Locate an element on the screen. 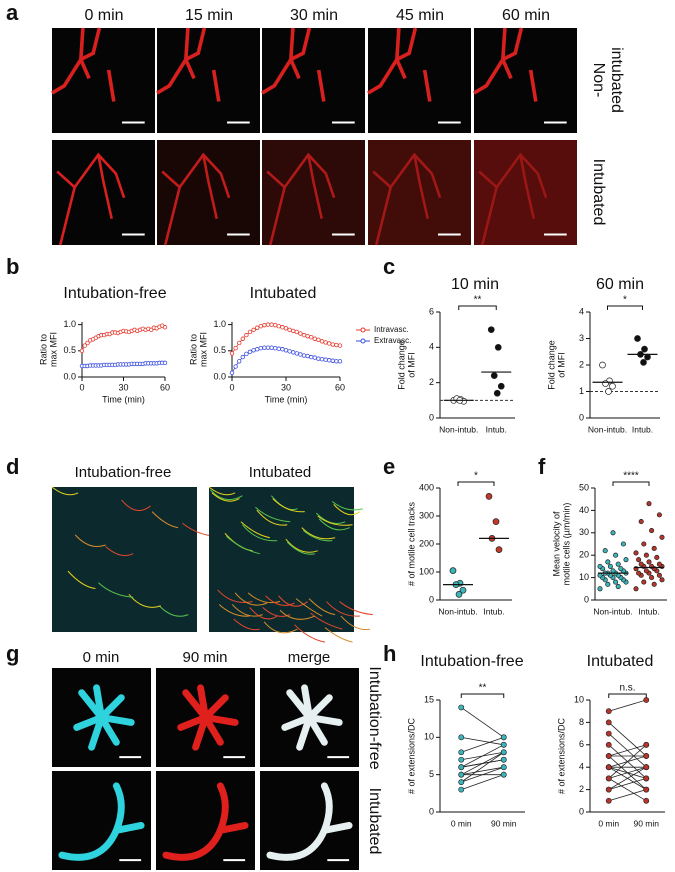 This screenshot has height=872, width=675. column-label: 45 min is located at coordinates (420, 15).